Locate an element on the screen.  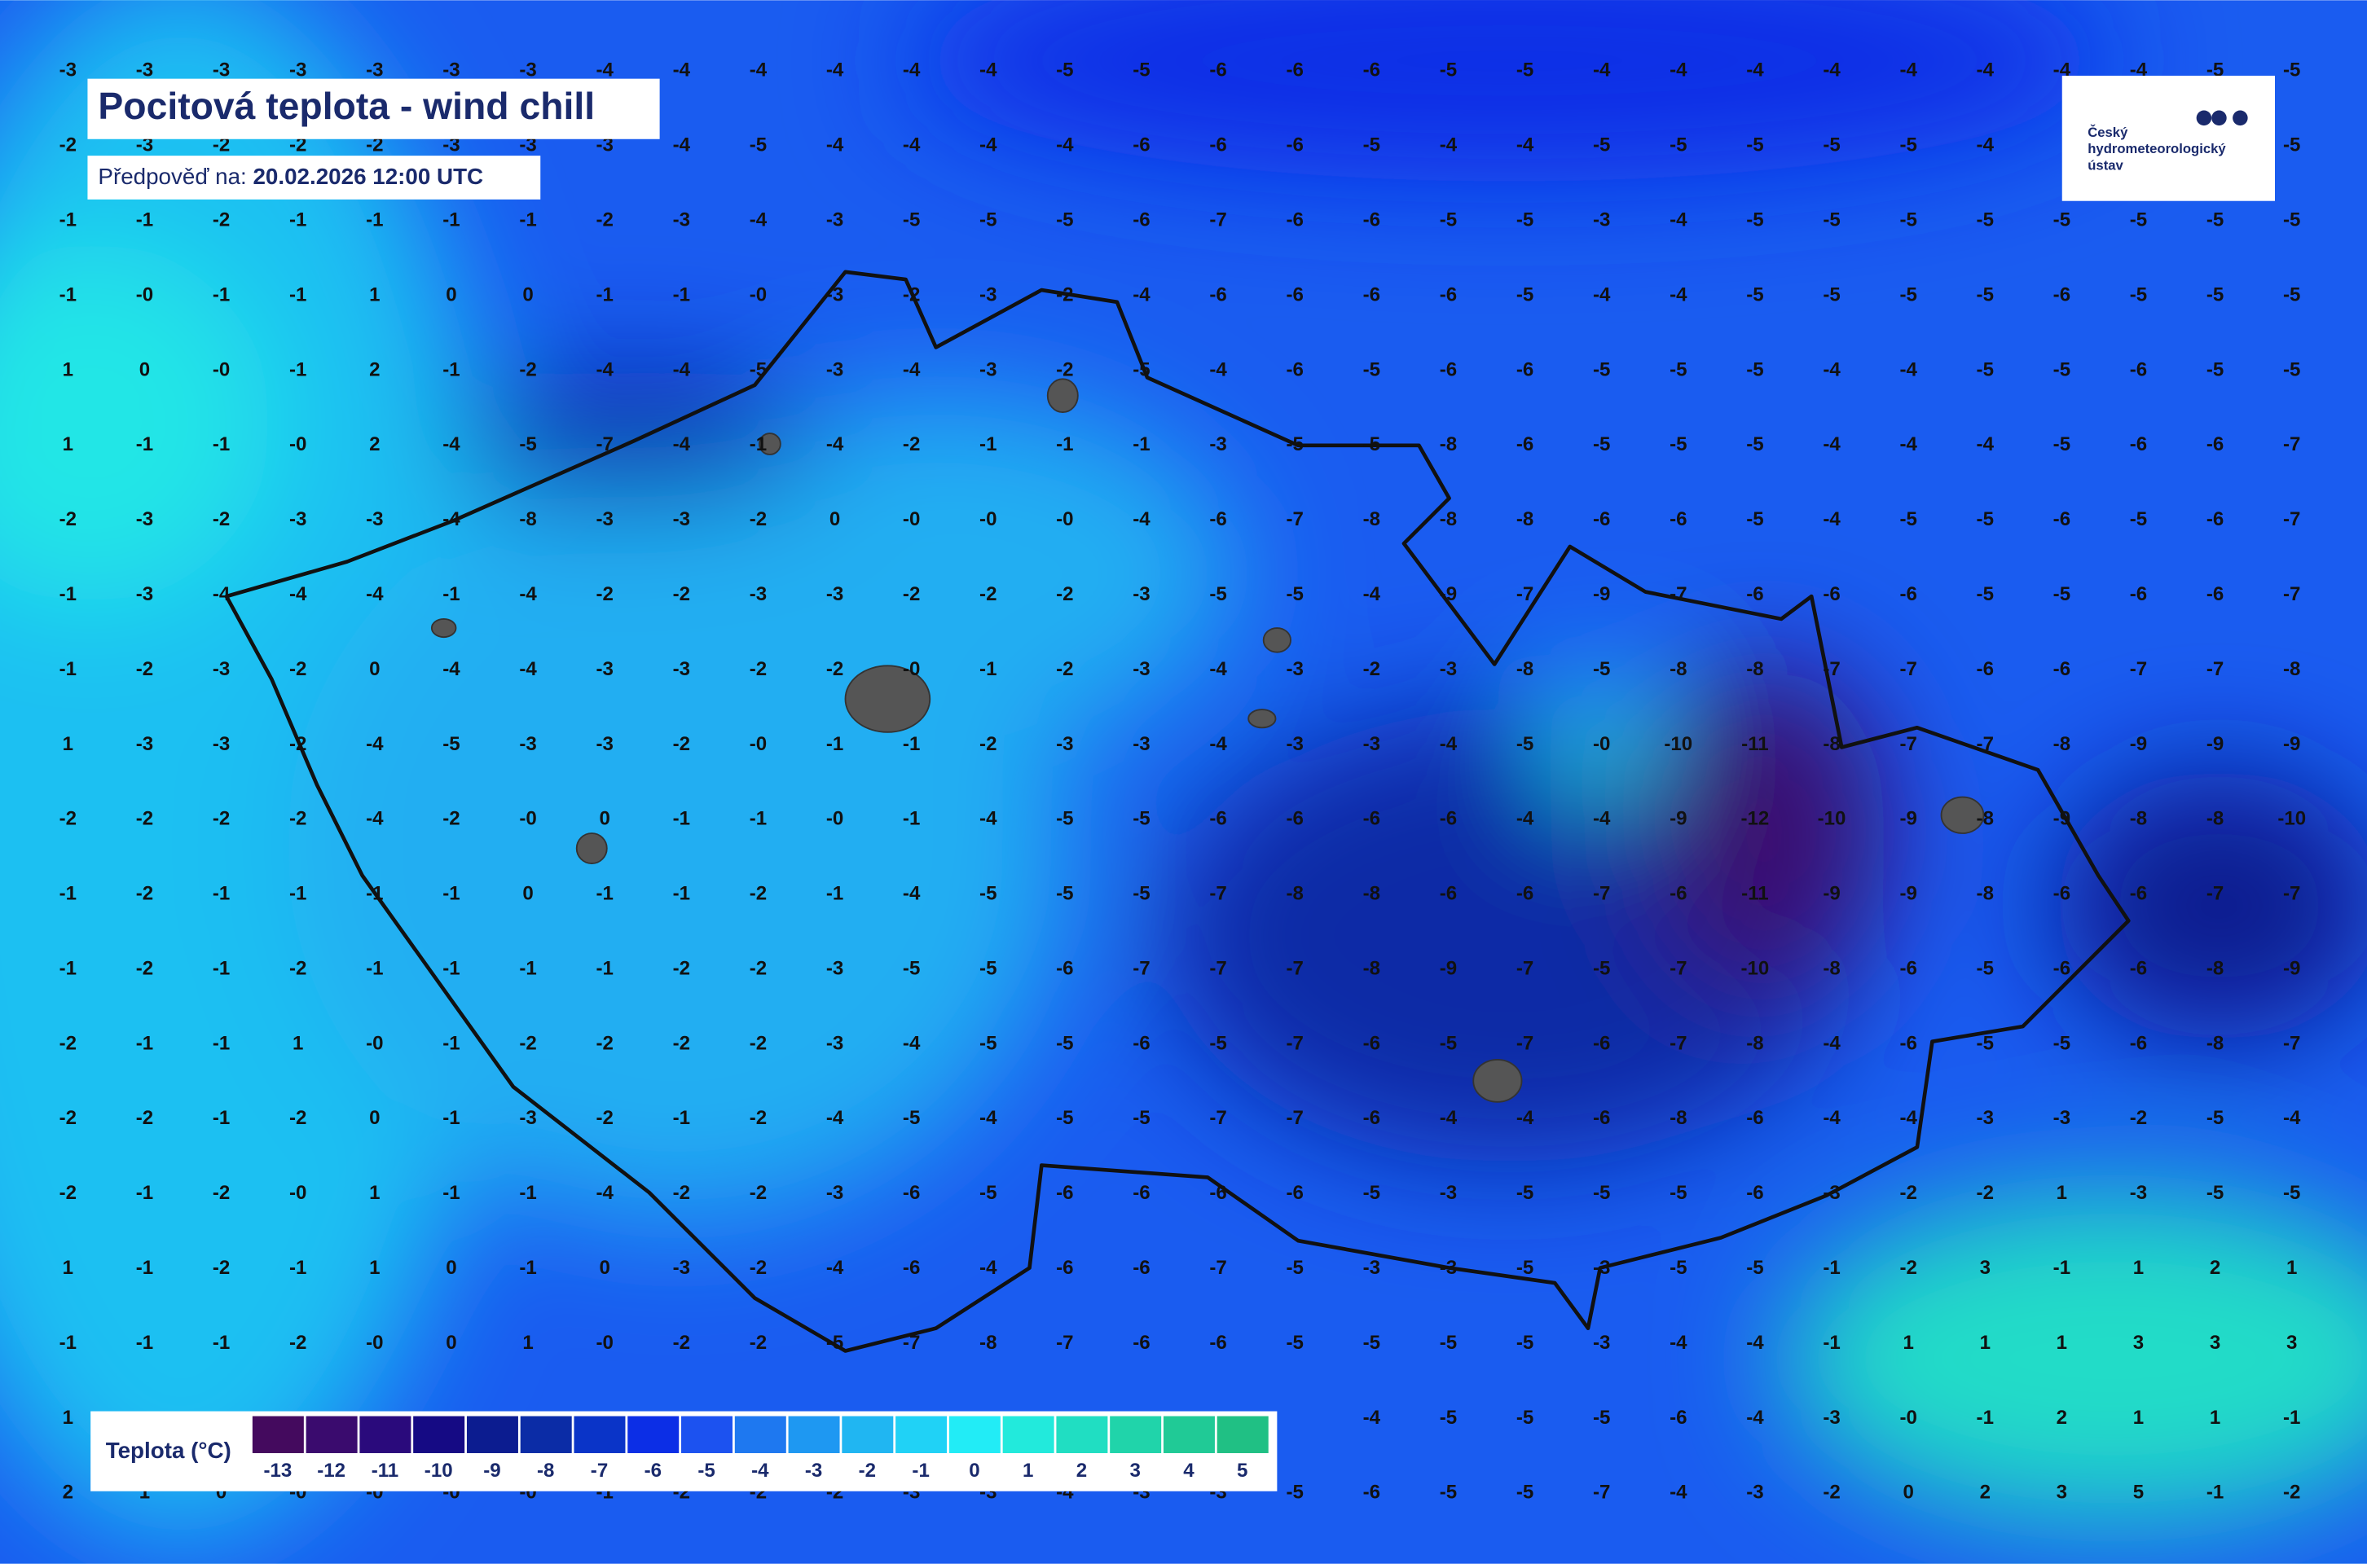
grid-value: -10 is located at coordinates (1678, 744).